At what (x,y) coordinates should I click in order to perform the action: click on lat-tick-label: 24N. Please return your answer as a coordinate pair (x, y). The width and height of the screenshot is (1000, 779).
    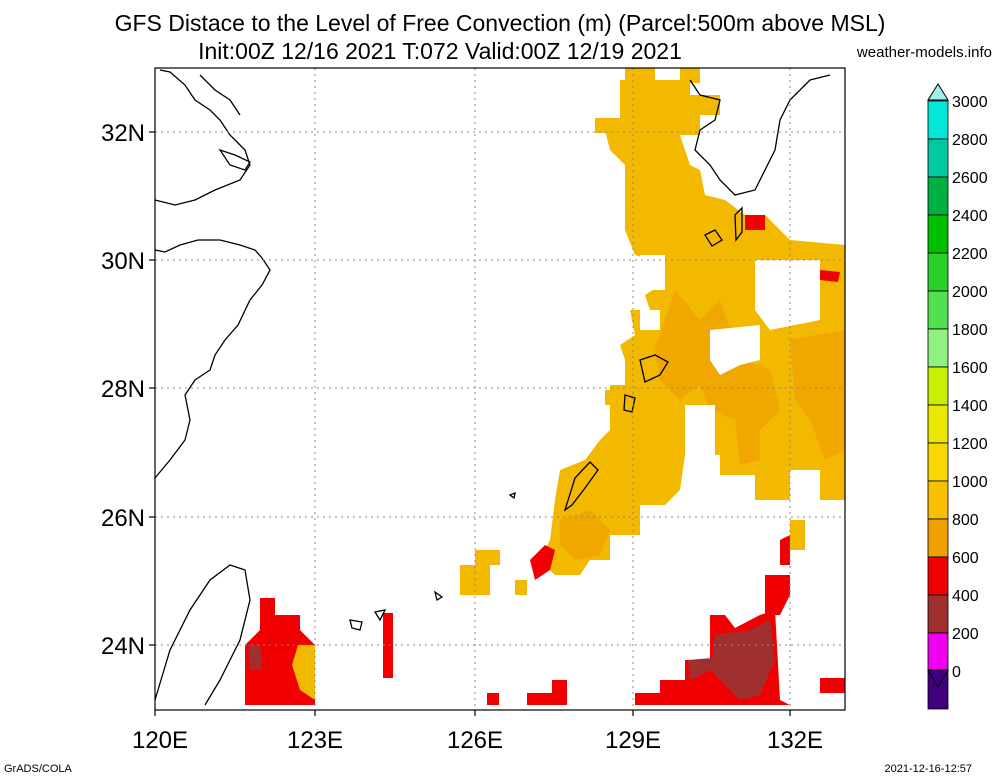
    Looking at the image, I should click on (123, 646).